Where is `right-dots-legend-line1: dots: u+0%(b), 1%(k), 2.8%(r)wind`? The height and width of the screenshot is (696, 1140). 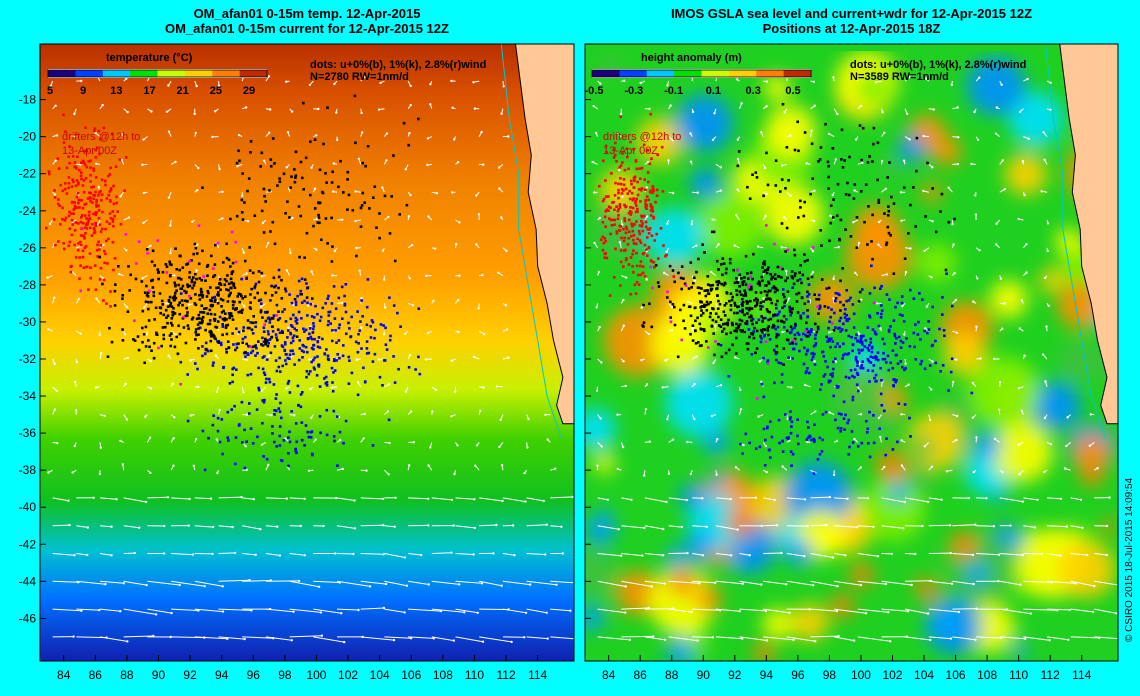 right-dots-legend-line1: dots: u+0%(b), 1%(k), 2.8%(r)wind is located at coordinates (938, 65).